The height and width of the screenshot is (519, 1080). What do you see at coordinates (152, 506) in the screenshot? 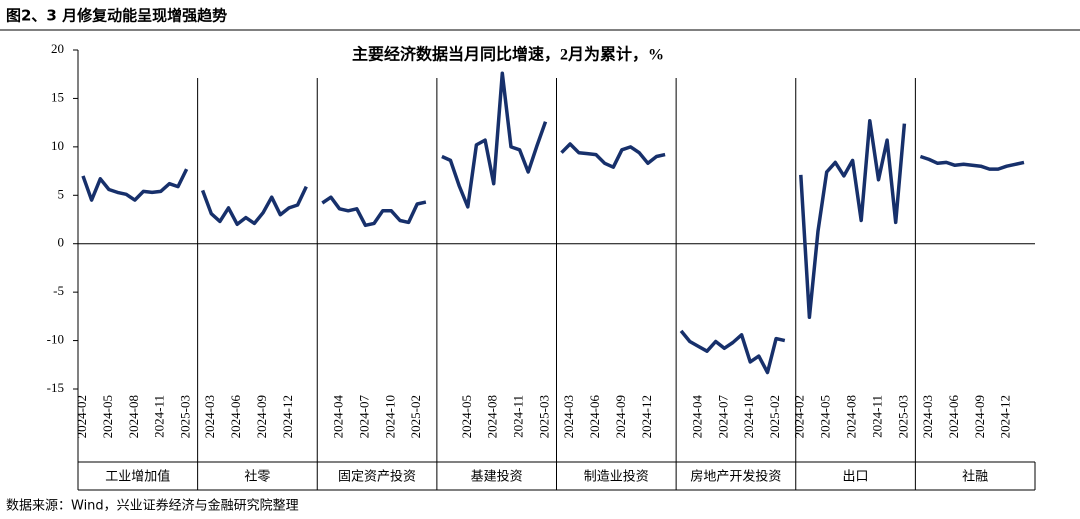
I see `source: 数据来源：Wind，兴业证券经济与金融研究院整理` at bounding box center [152, 506].